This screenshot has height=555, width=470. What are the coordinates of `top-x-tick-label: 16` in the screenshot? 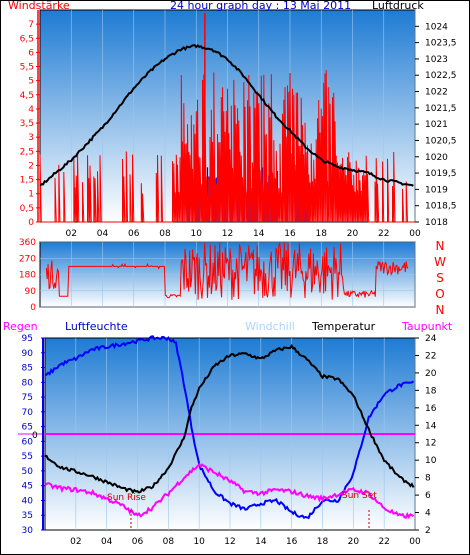 It's located at (290, 234).